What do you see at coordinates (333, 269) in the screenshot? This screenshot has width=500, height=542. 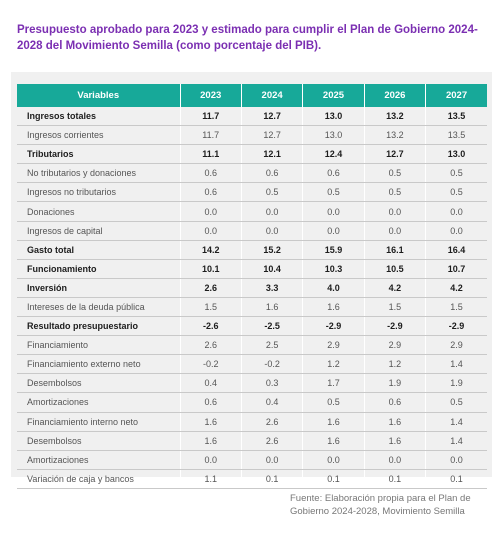 I see `value-cell: 10.3` at bounding box center [333, 269].